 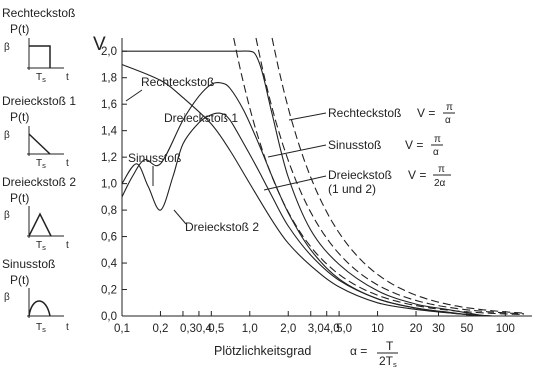 What do you see at coordinates (438, 329) in the screenshot?
I see `x-tick-label: 30` at bounding box center [438, 329].